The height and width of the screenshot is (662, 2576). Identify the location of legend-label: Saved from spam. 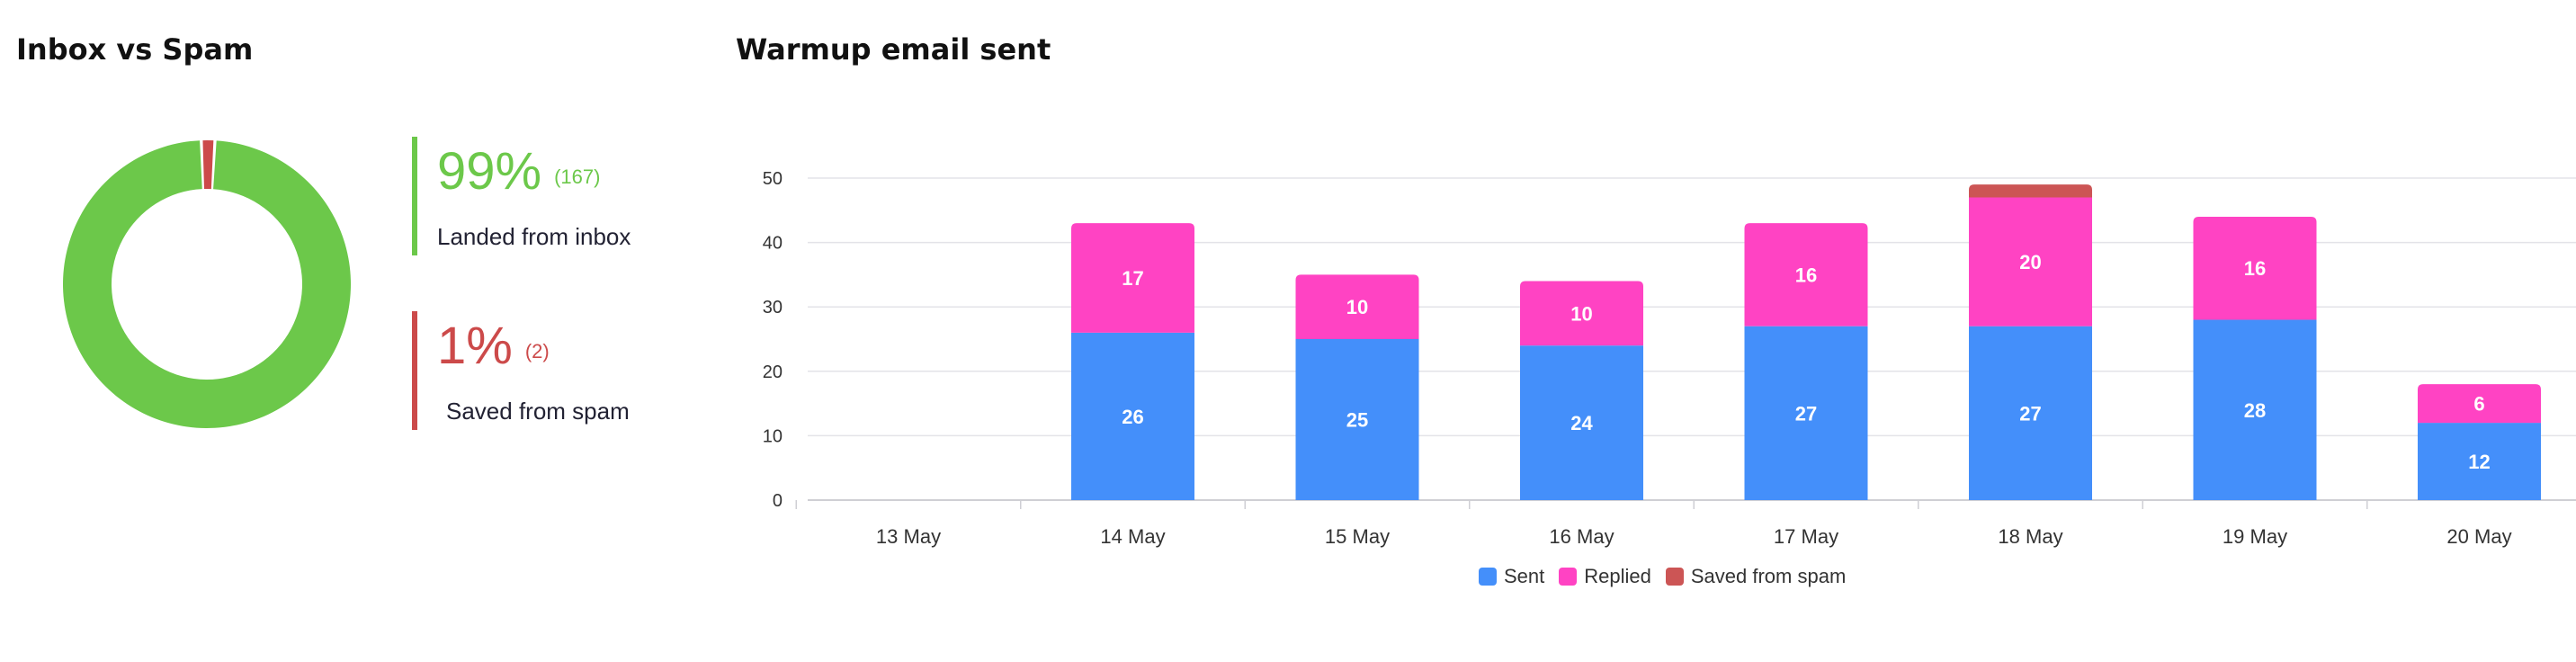
(1768, 576).